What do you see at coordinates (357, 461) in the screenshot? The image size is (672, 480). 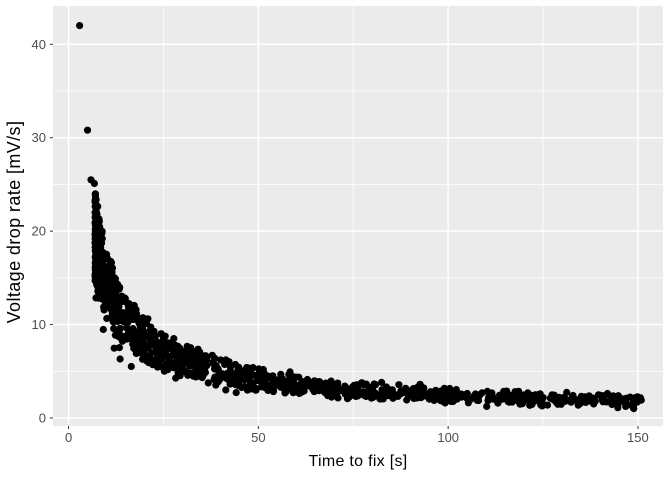 I see `x-axis-title: Time to fix [s]` at bounding box center [357, 461].